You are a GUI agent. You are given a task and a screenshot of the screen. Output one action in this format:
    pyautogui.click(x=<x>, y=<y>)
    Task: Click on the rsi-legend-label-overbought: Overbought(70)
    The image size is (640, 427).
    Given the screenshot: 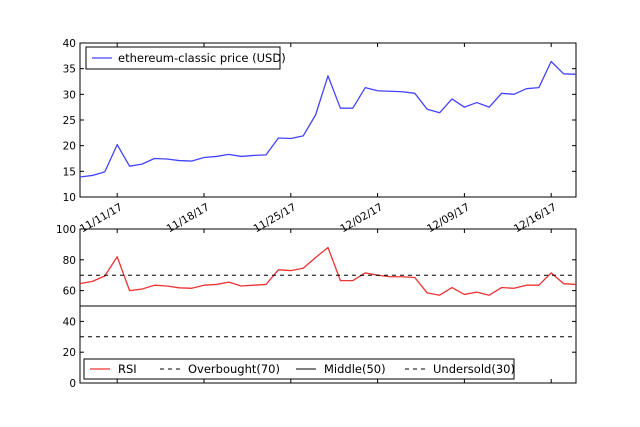 What is the action you would take?
    pyautogui.click(x=234, y=369)
    